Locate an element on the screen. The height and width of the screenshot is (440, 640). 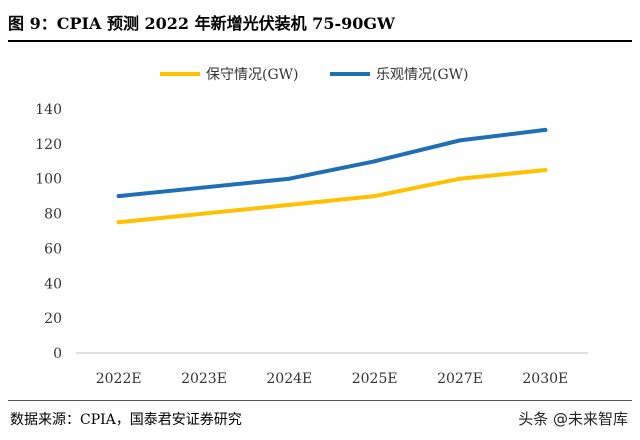
y-tick-label: 0 is located at coordinates (57, 354).